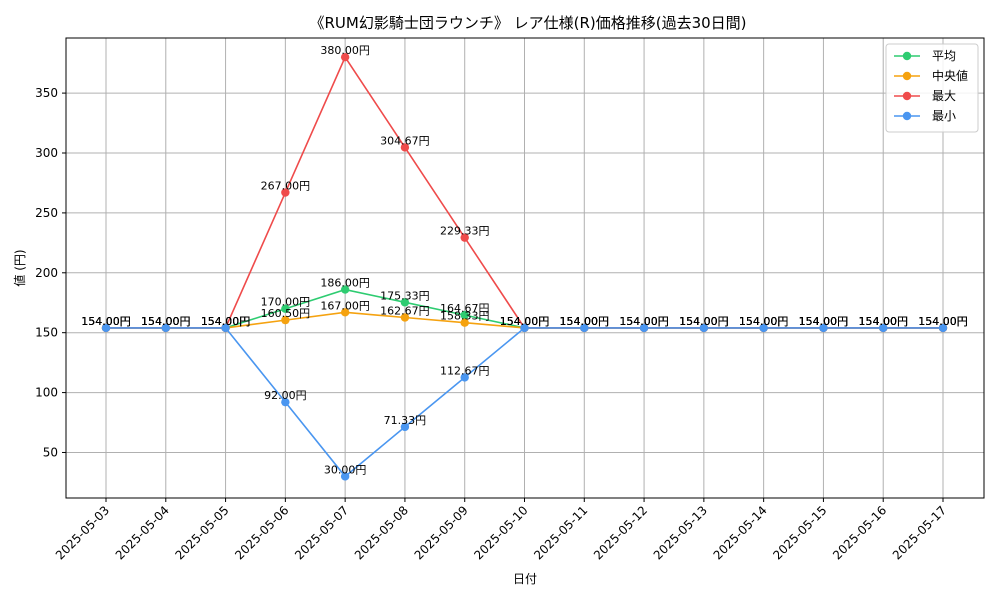 The height and width of the screenshot is (600, 1000). I want to click on legend-label: 平均, so click(944, 56).